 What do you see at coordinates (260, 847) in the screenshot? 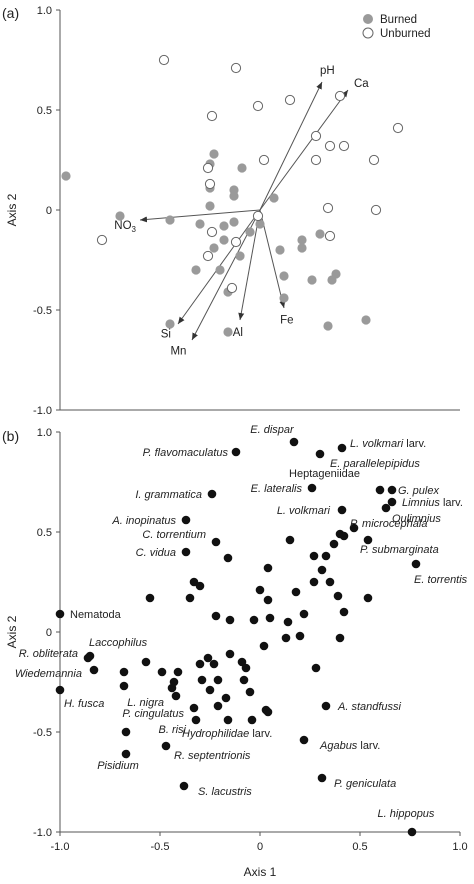
I see `panel-b-x-tick-label: 0` at bounding box center [260, 847].